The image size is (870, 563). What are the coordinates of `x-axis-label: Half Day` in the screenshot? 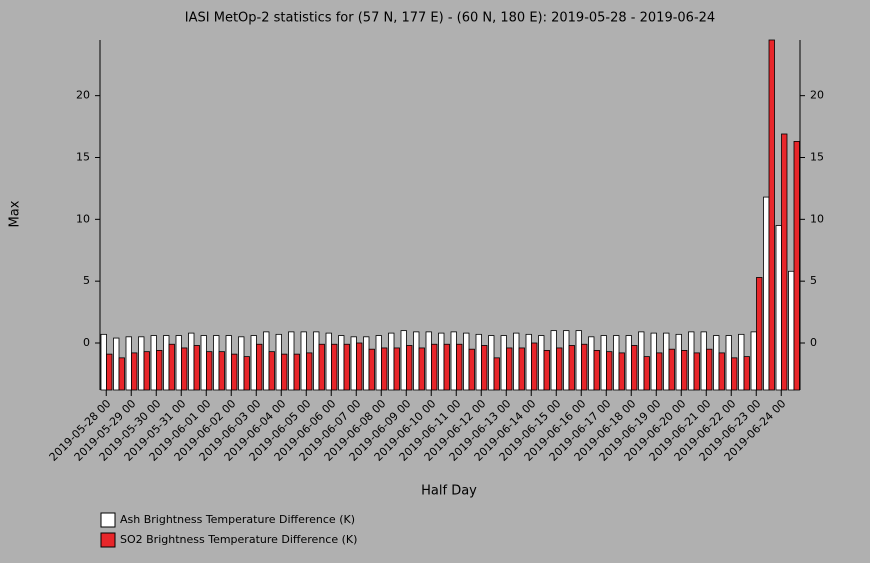 It's located at (449, 491).